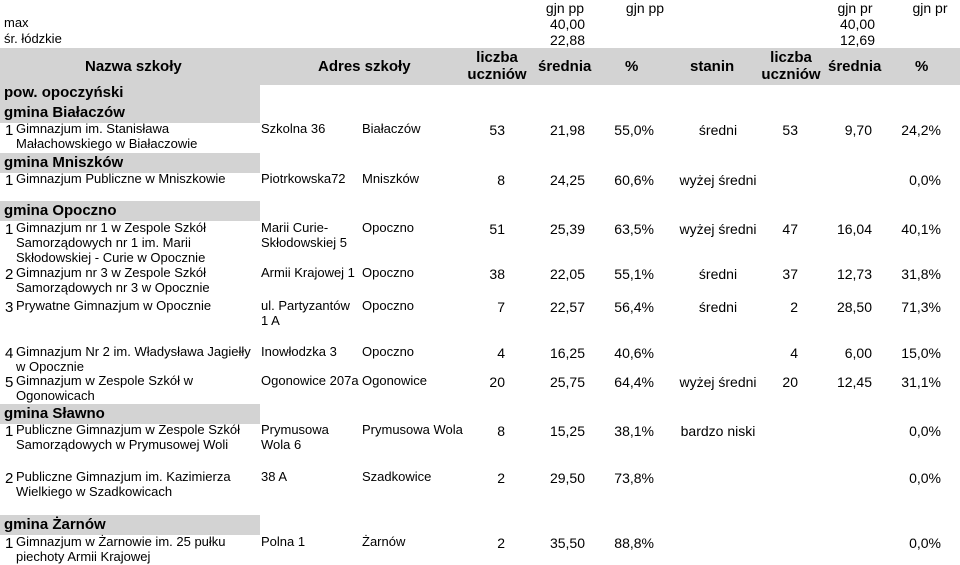  I want to click on avg-pr: 6,00, so click(858, 353).